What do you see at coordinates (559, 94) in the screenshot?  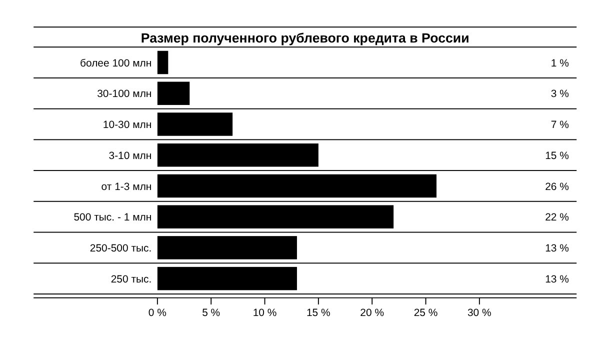 I see `data-label: 3 %` at bounding box center [559, 94].